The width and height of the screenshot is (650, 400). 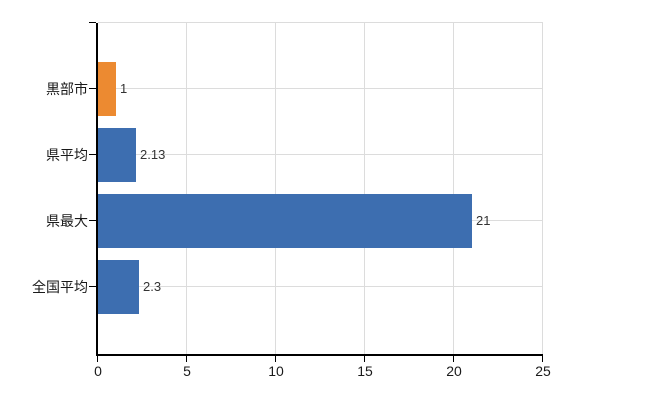 I want to click on bar-黒部市, so click(x=107, y=89).